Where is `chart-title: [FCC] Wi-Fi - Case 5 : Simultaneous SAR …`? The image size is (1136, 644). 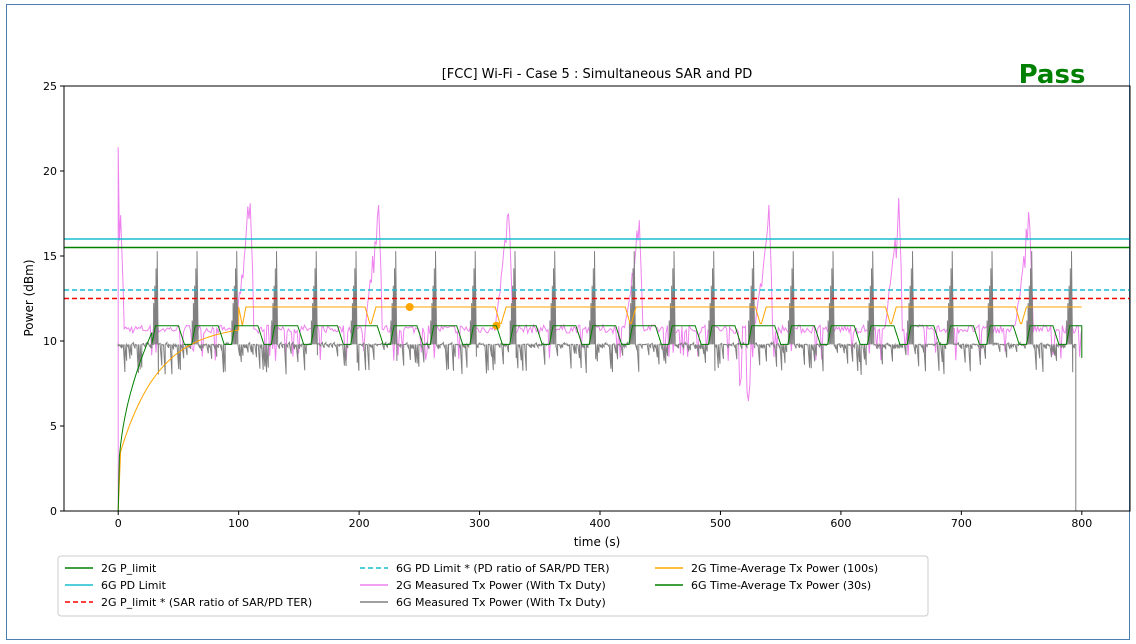 chart-title: [FCC] Wi-Fi - Case 5 : Simultaneous SAR … is located at coordinates (597, 74).